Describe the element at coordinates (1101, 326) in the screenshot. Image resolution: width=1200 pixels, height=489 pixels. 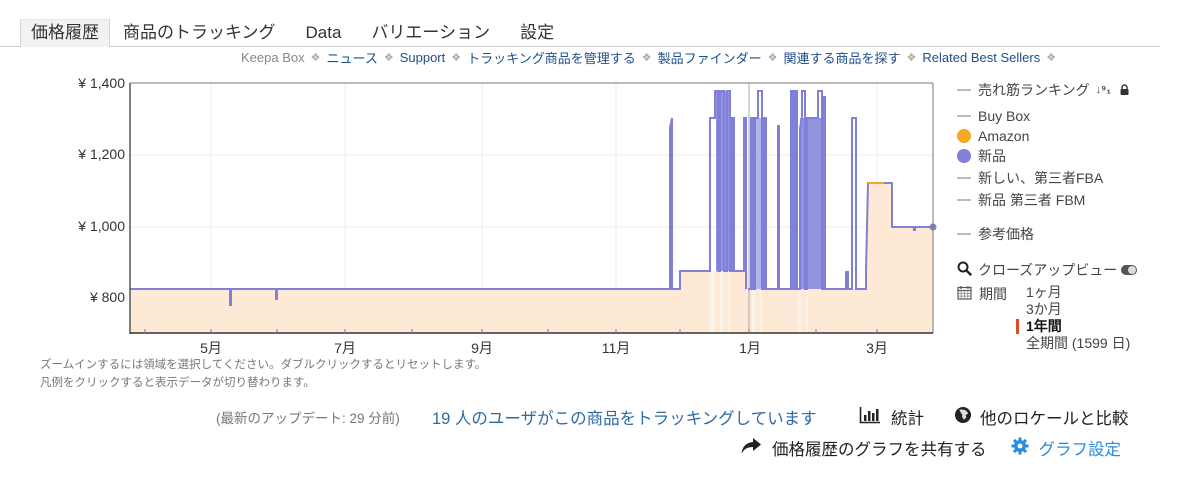
I see `period-1-year: 1年間` at that location.